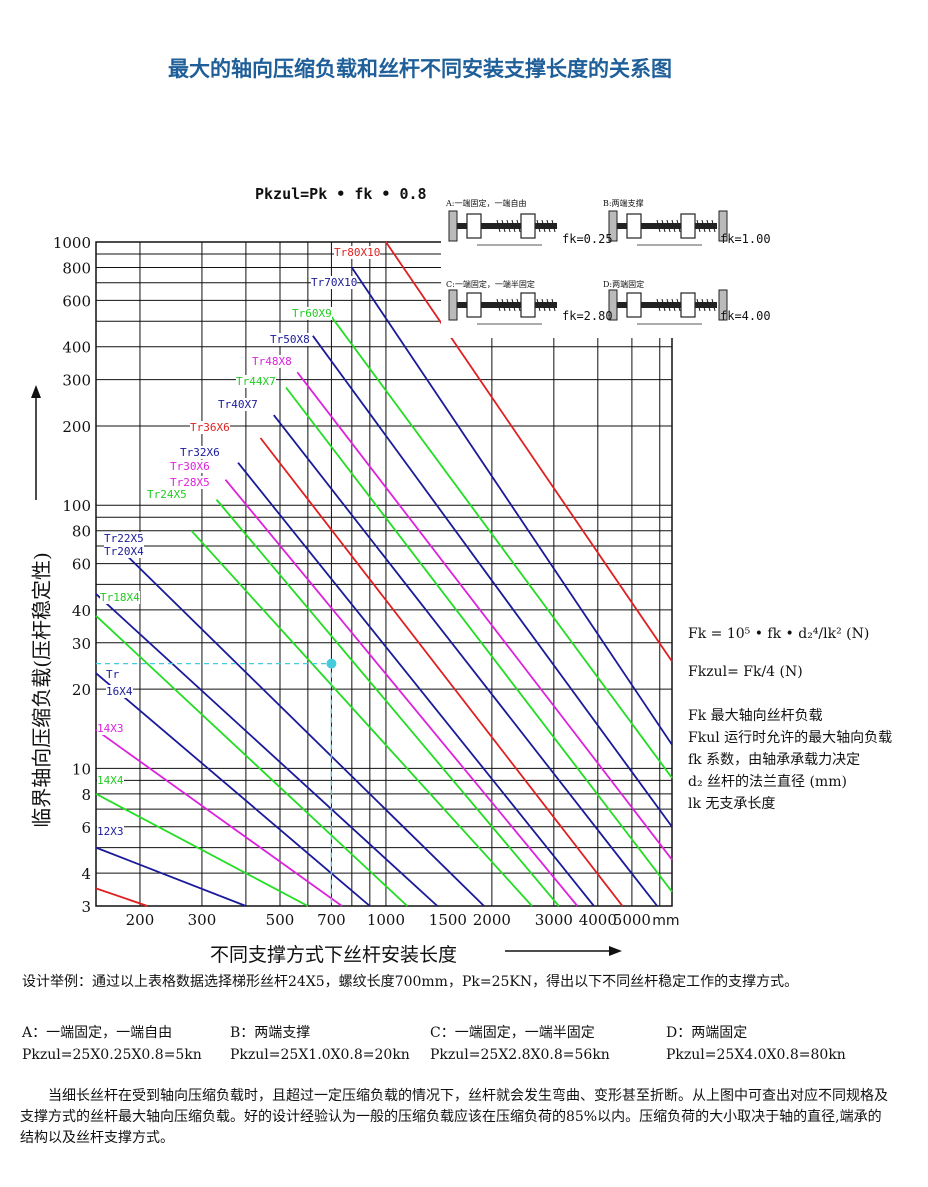 The width and height of the screenshot is (928, 1187). Describe the element at coordinates (745, 239) in the screenshot. I see `support-b-factor: fk=1.00` at that location.